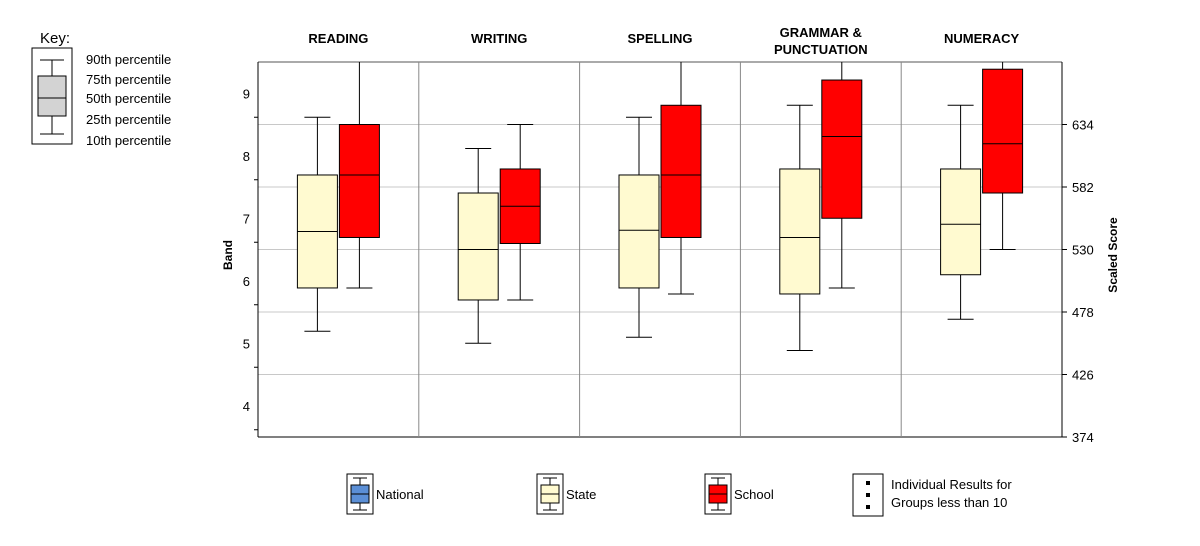 The height and width of the screenshot is (546, 1200). Describe the element at coordinates (478, 246) in the screenshot. I see `state-writing-box` at that location.